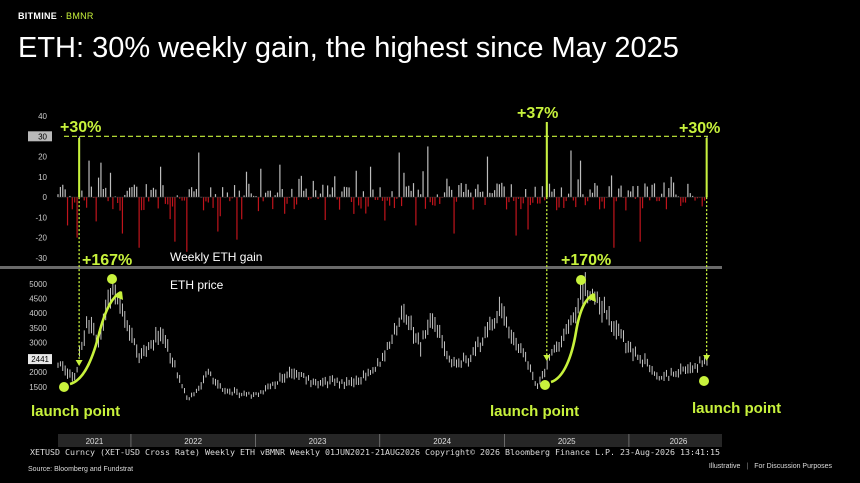 This screenshot has height=483, width=860. What do you see at coordinates (81, 469) in the screenshot?
I see `source-note: Source: Bloomberg and Fundstrat` at bounding box center [81, 469].